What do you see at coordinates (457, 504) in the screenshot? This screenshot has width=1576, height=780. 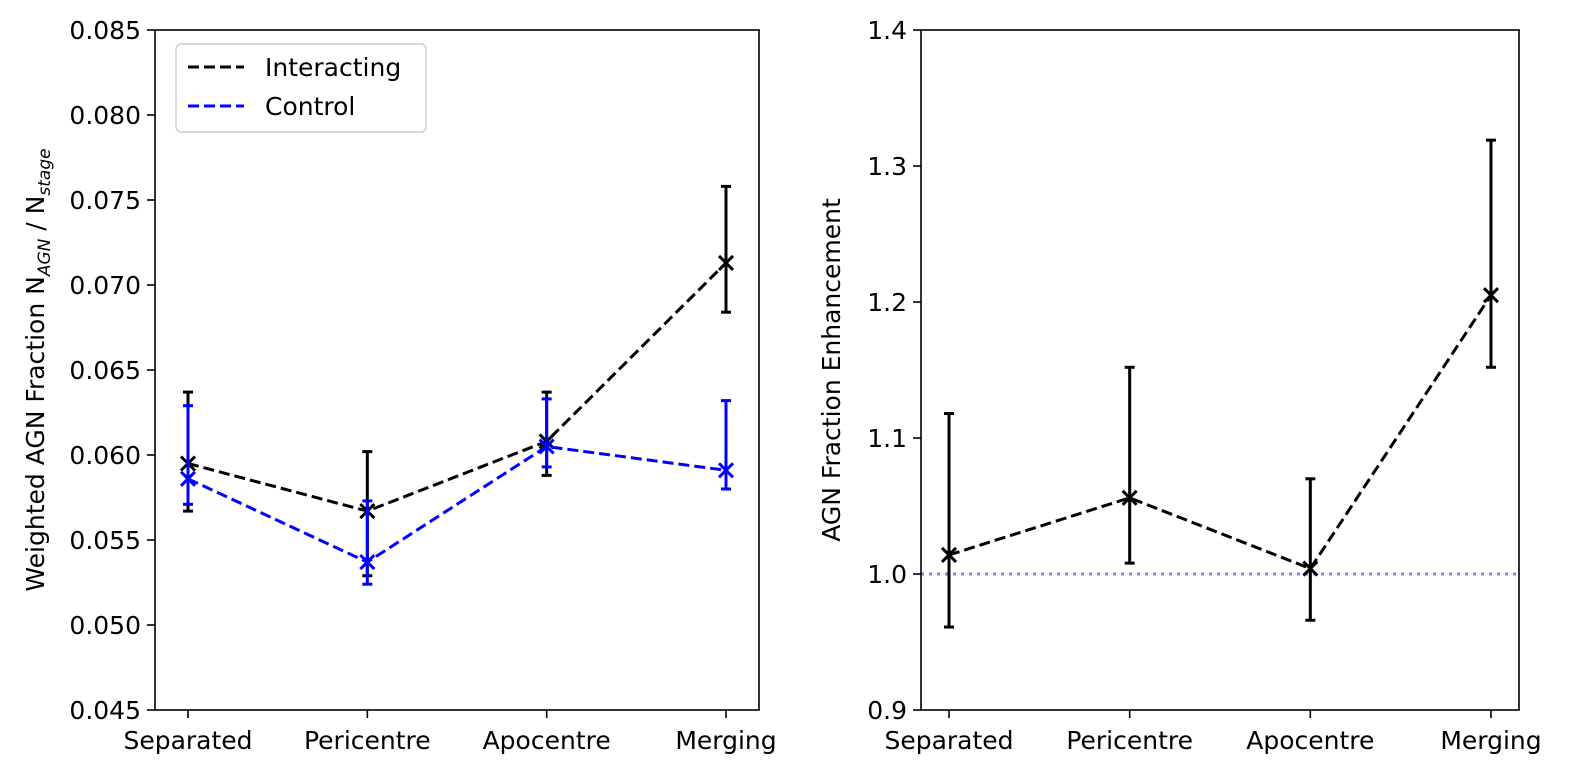 I see `control-line` at bounding box center [457, 504].